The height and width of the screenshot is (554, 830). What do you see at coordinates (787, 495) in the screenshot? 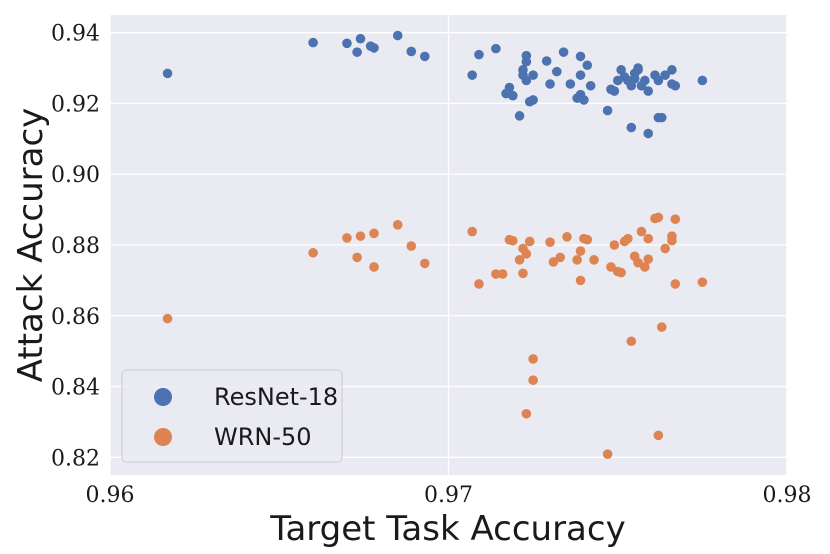
I see `x-tick-label: 0.98` at bounding box center [787, 495].